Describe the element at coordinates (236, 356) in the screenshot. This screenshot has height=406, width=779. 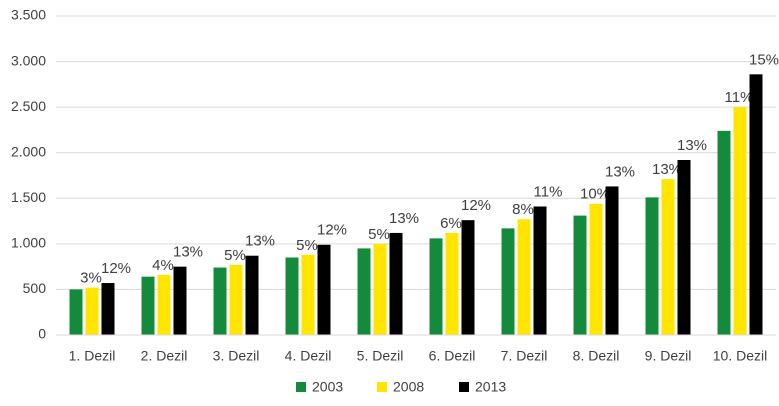
I see `x-tick-label: 3. Dezil` at that location.